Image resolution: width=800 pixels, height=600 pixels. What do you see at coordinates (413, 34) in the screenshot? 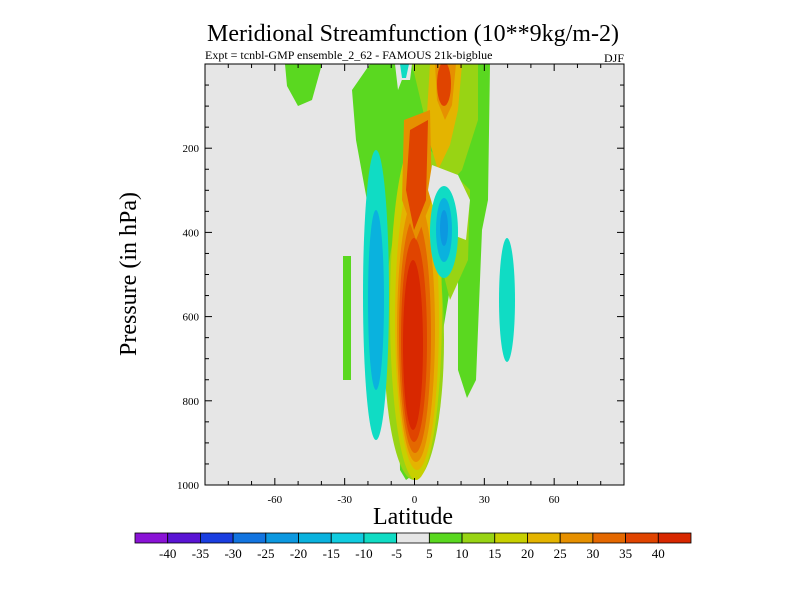
I see `chart-title: Meridional Streamfunction (10**9kg/m-2)` at bounding box center [413, 34].